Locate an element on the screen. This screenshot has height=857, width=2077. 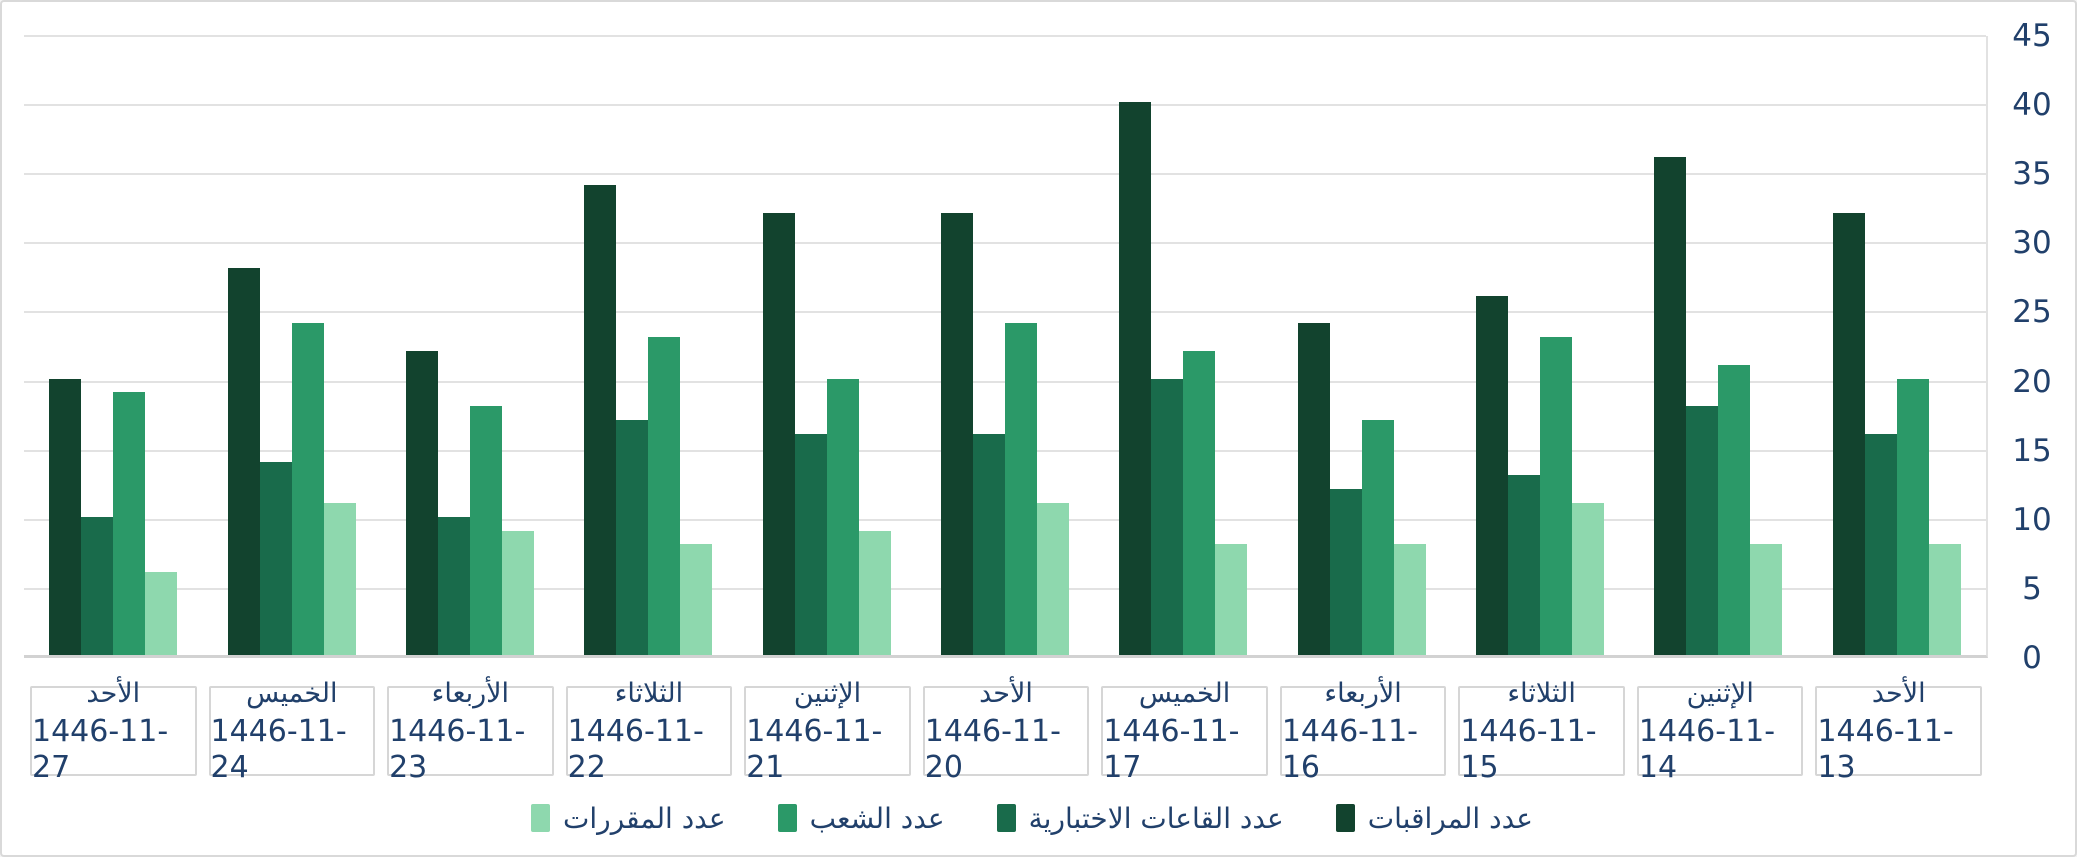
category-date-label: 1446-11-22 is located at coordinates (635, 749).